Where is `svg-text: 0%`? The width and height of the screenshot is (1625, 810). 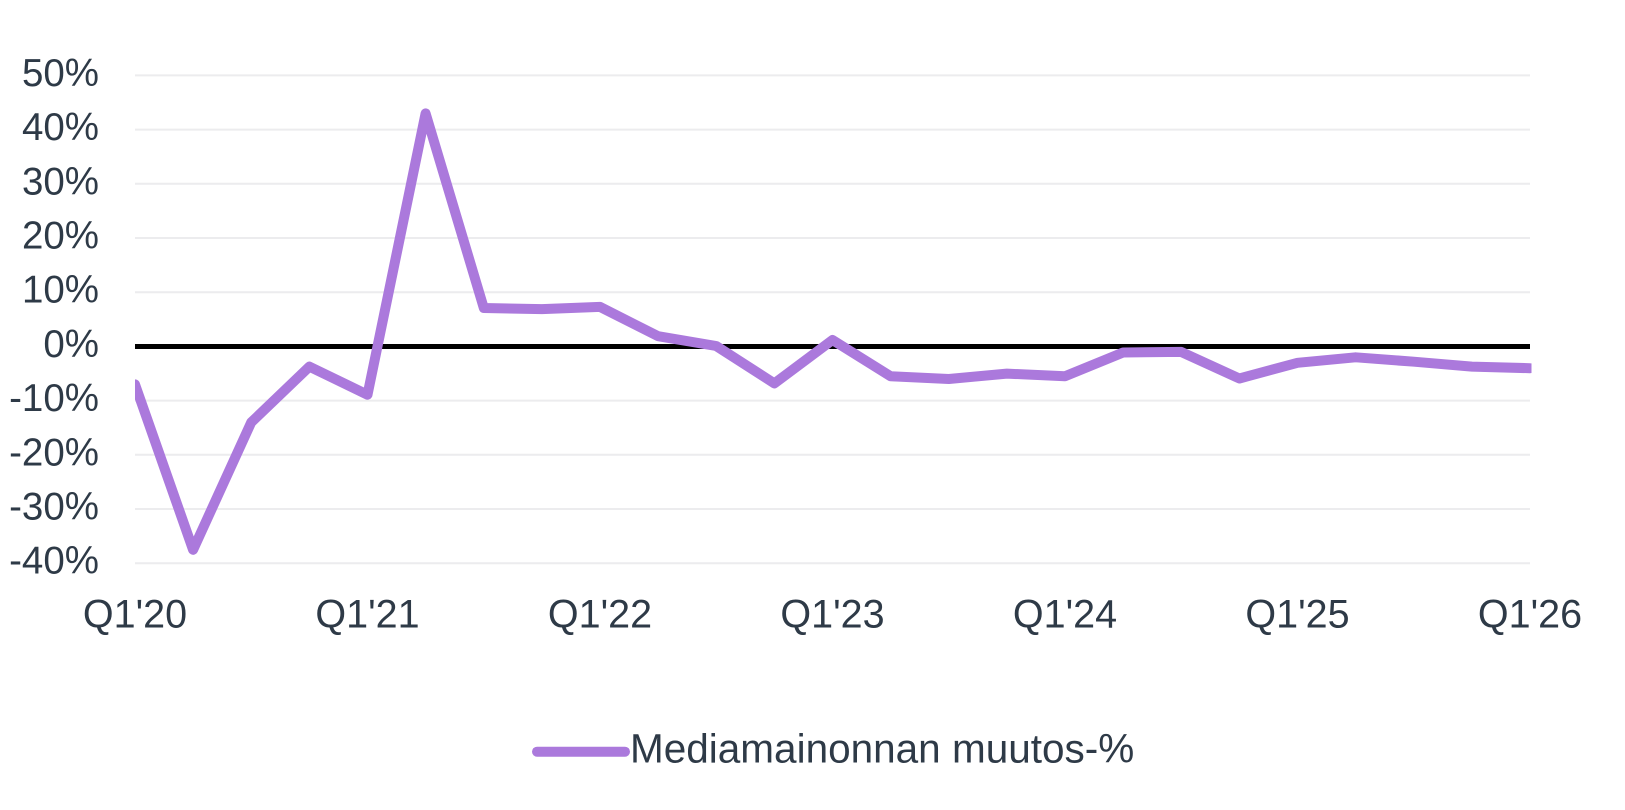
svg-text: 0% is located at coordinates (71, 344).